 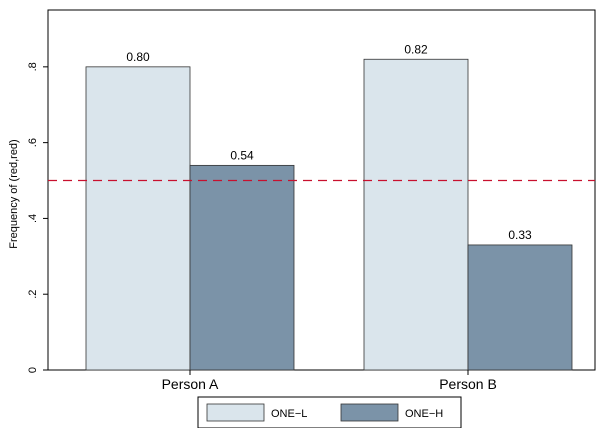 What do you see at coordinates (416, 49) in the screenshot?
I see `data-label: 0.82` at bounding box center [416, 49].